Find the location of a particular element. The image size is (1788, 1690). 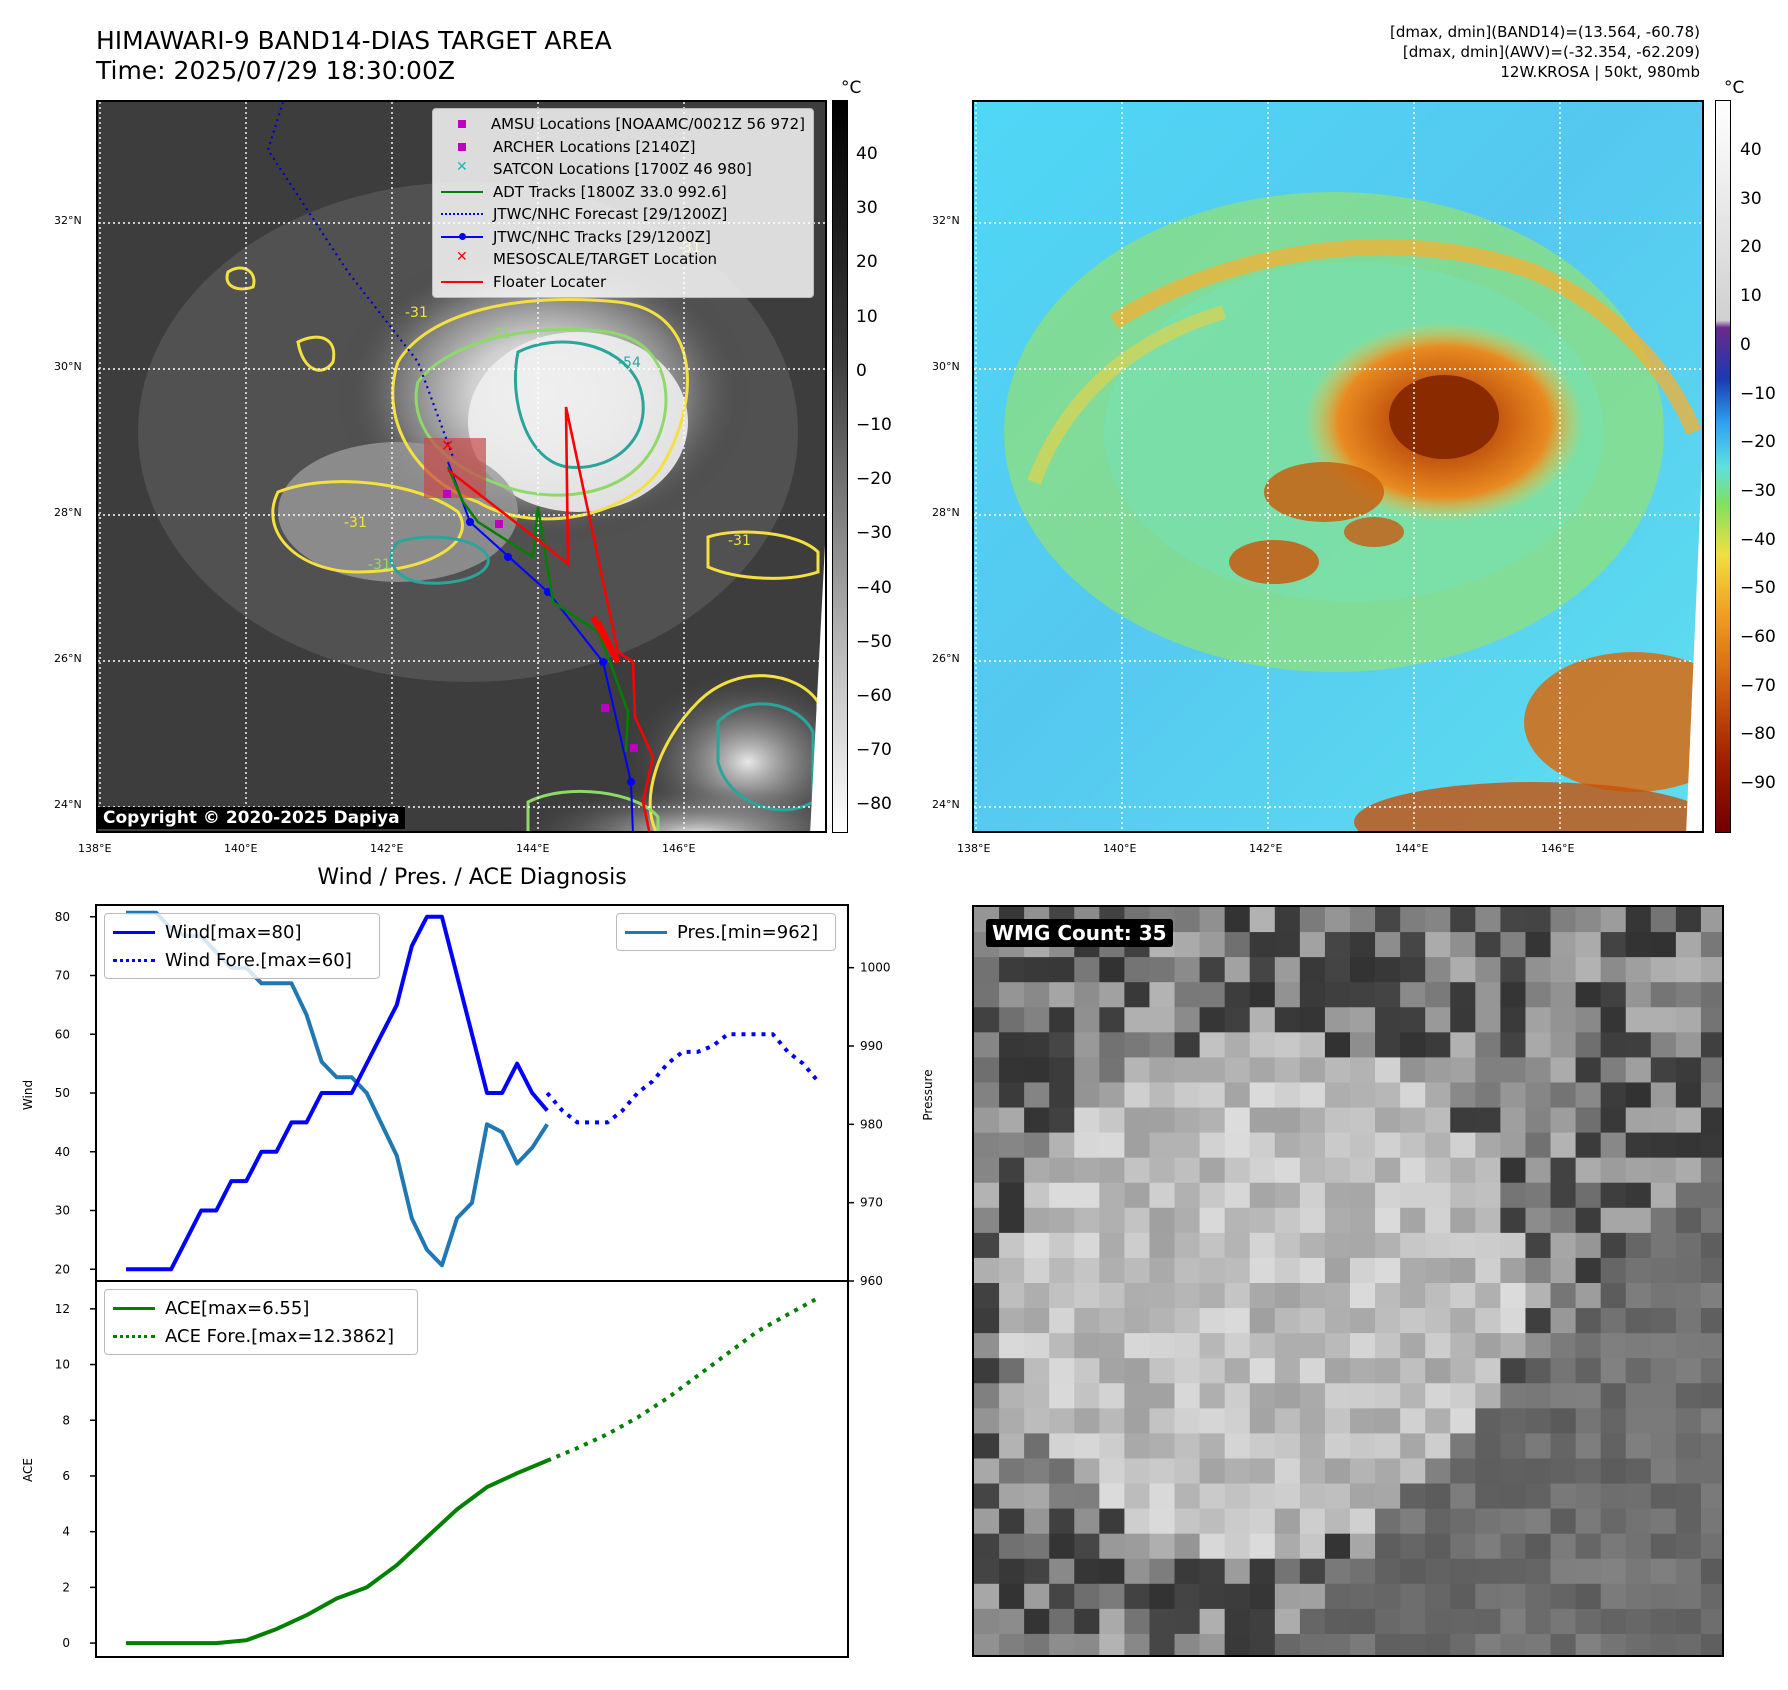

ace-tick: 2 is located at coordinates (66, 1587).